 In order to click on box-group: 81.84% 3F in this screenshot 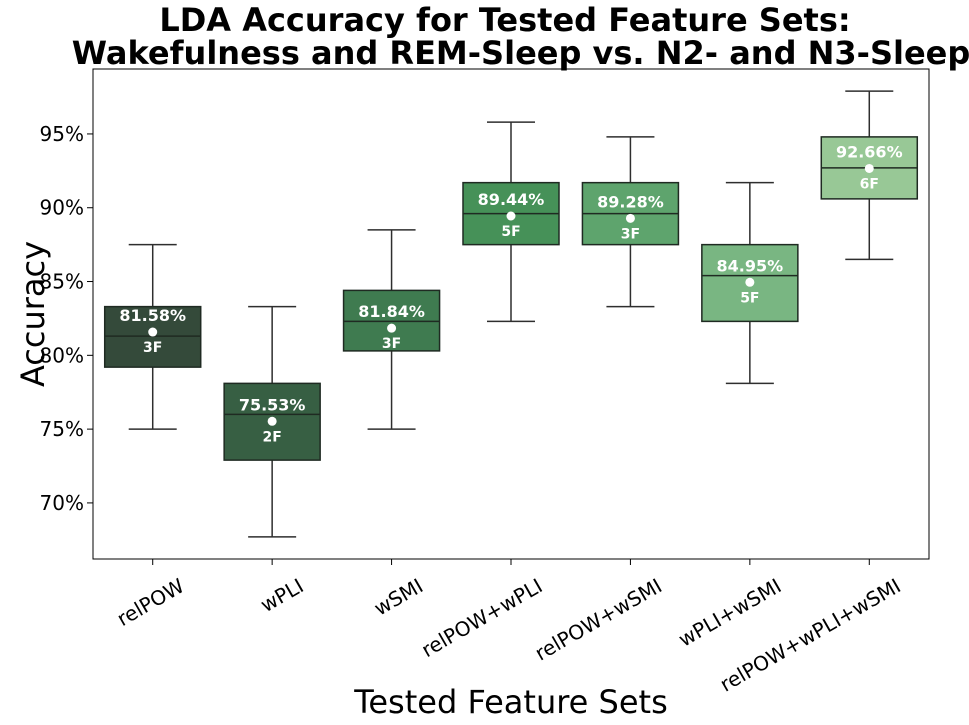, I will do `click(391, 329)`.